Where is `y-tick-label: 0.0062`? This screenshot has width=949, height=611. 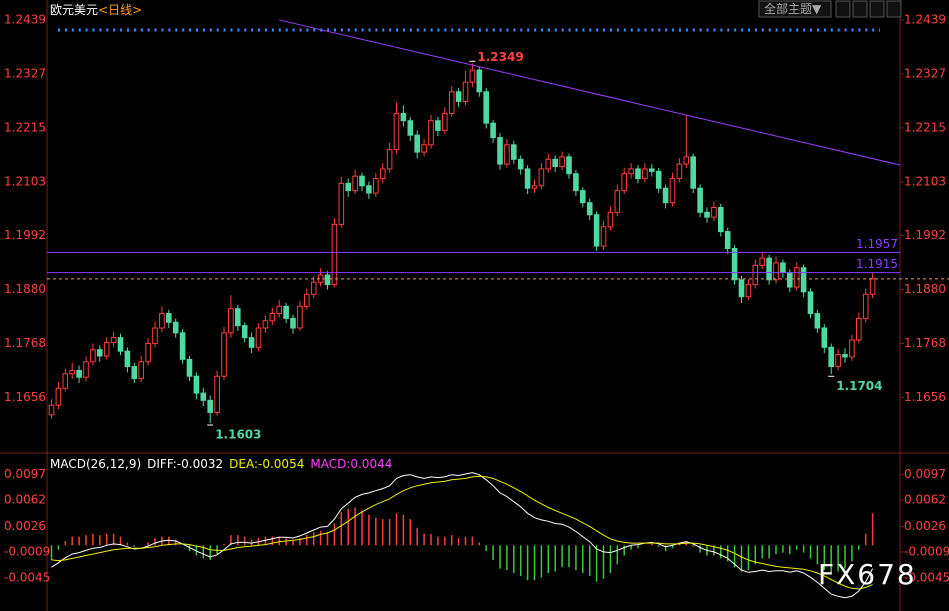 y-tick-label: 0.0062 is located at coordinates (25, 500).